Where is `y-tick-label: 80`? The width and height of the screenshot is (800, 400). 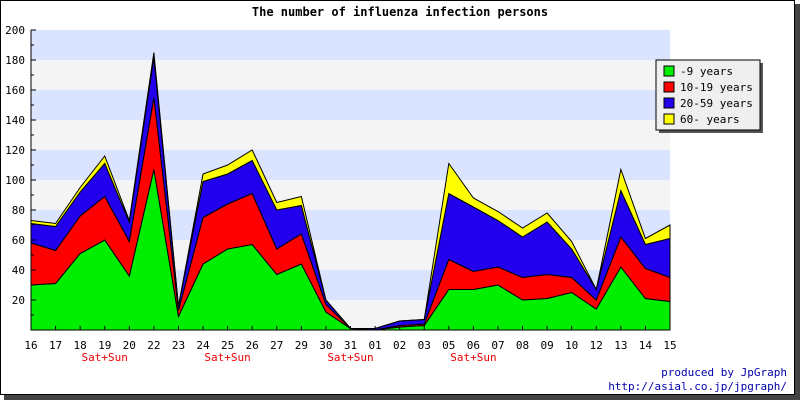 y-tick-label: 80 is located at coordinates (18, 210).